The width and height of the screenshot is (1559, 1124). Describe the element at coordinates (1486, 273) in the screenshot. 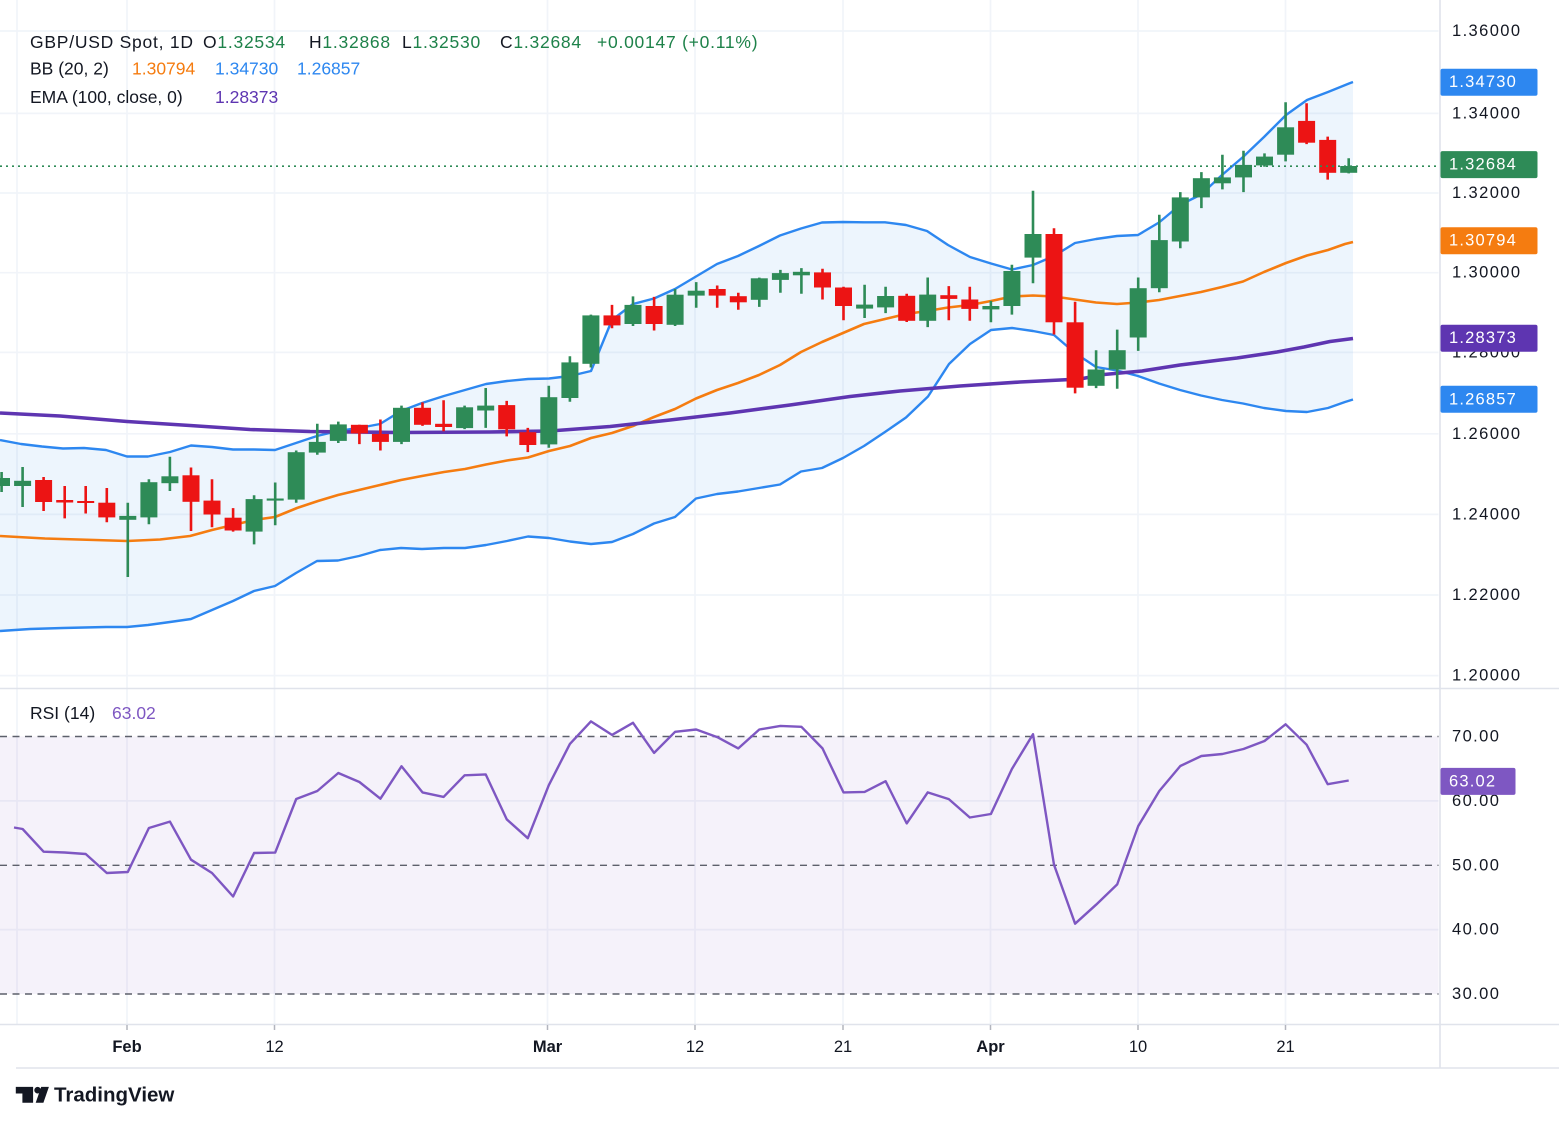

I see `svg-text: 1.30000` at that location.